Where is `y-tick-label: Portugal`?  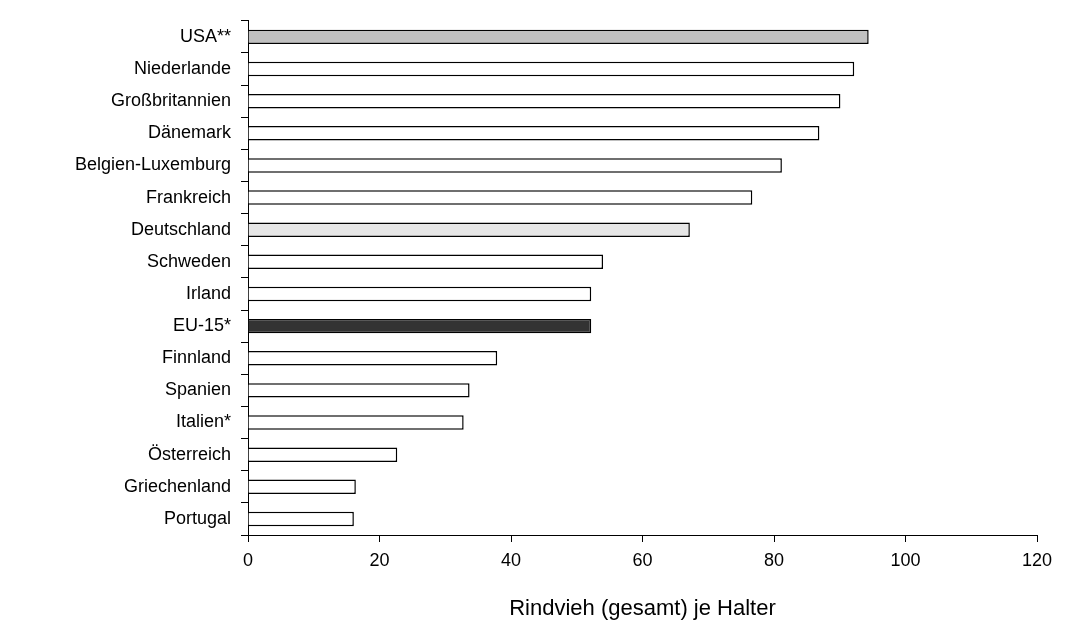 y-tick-label: Portugal is located at coordinates (197, 517).